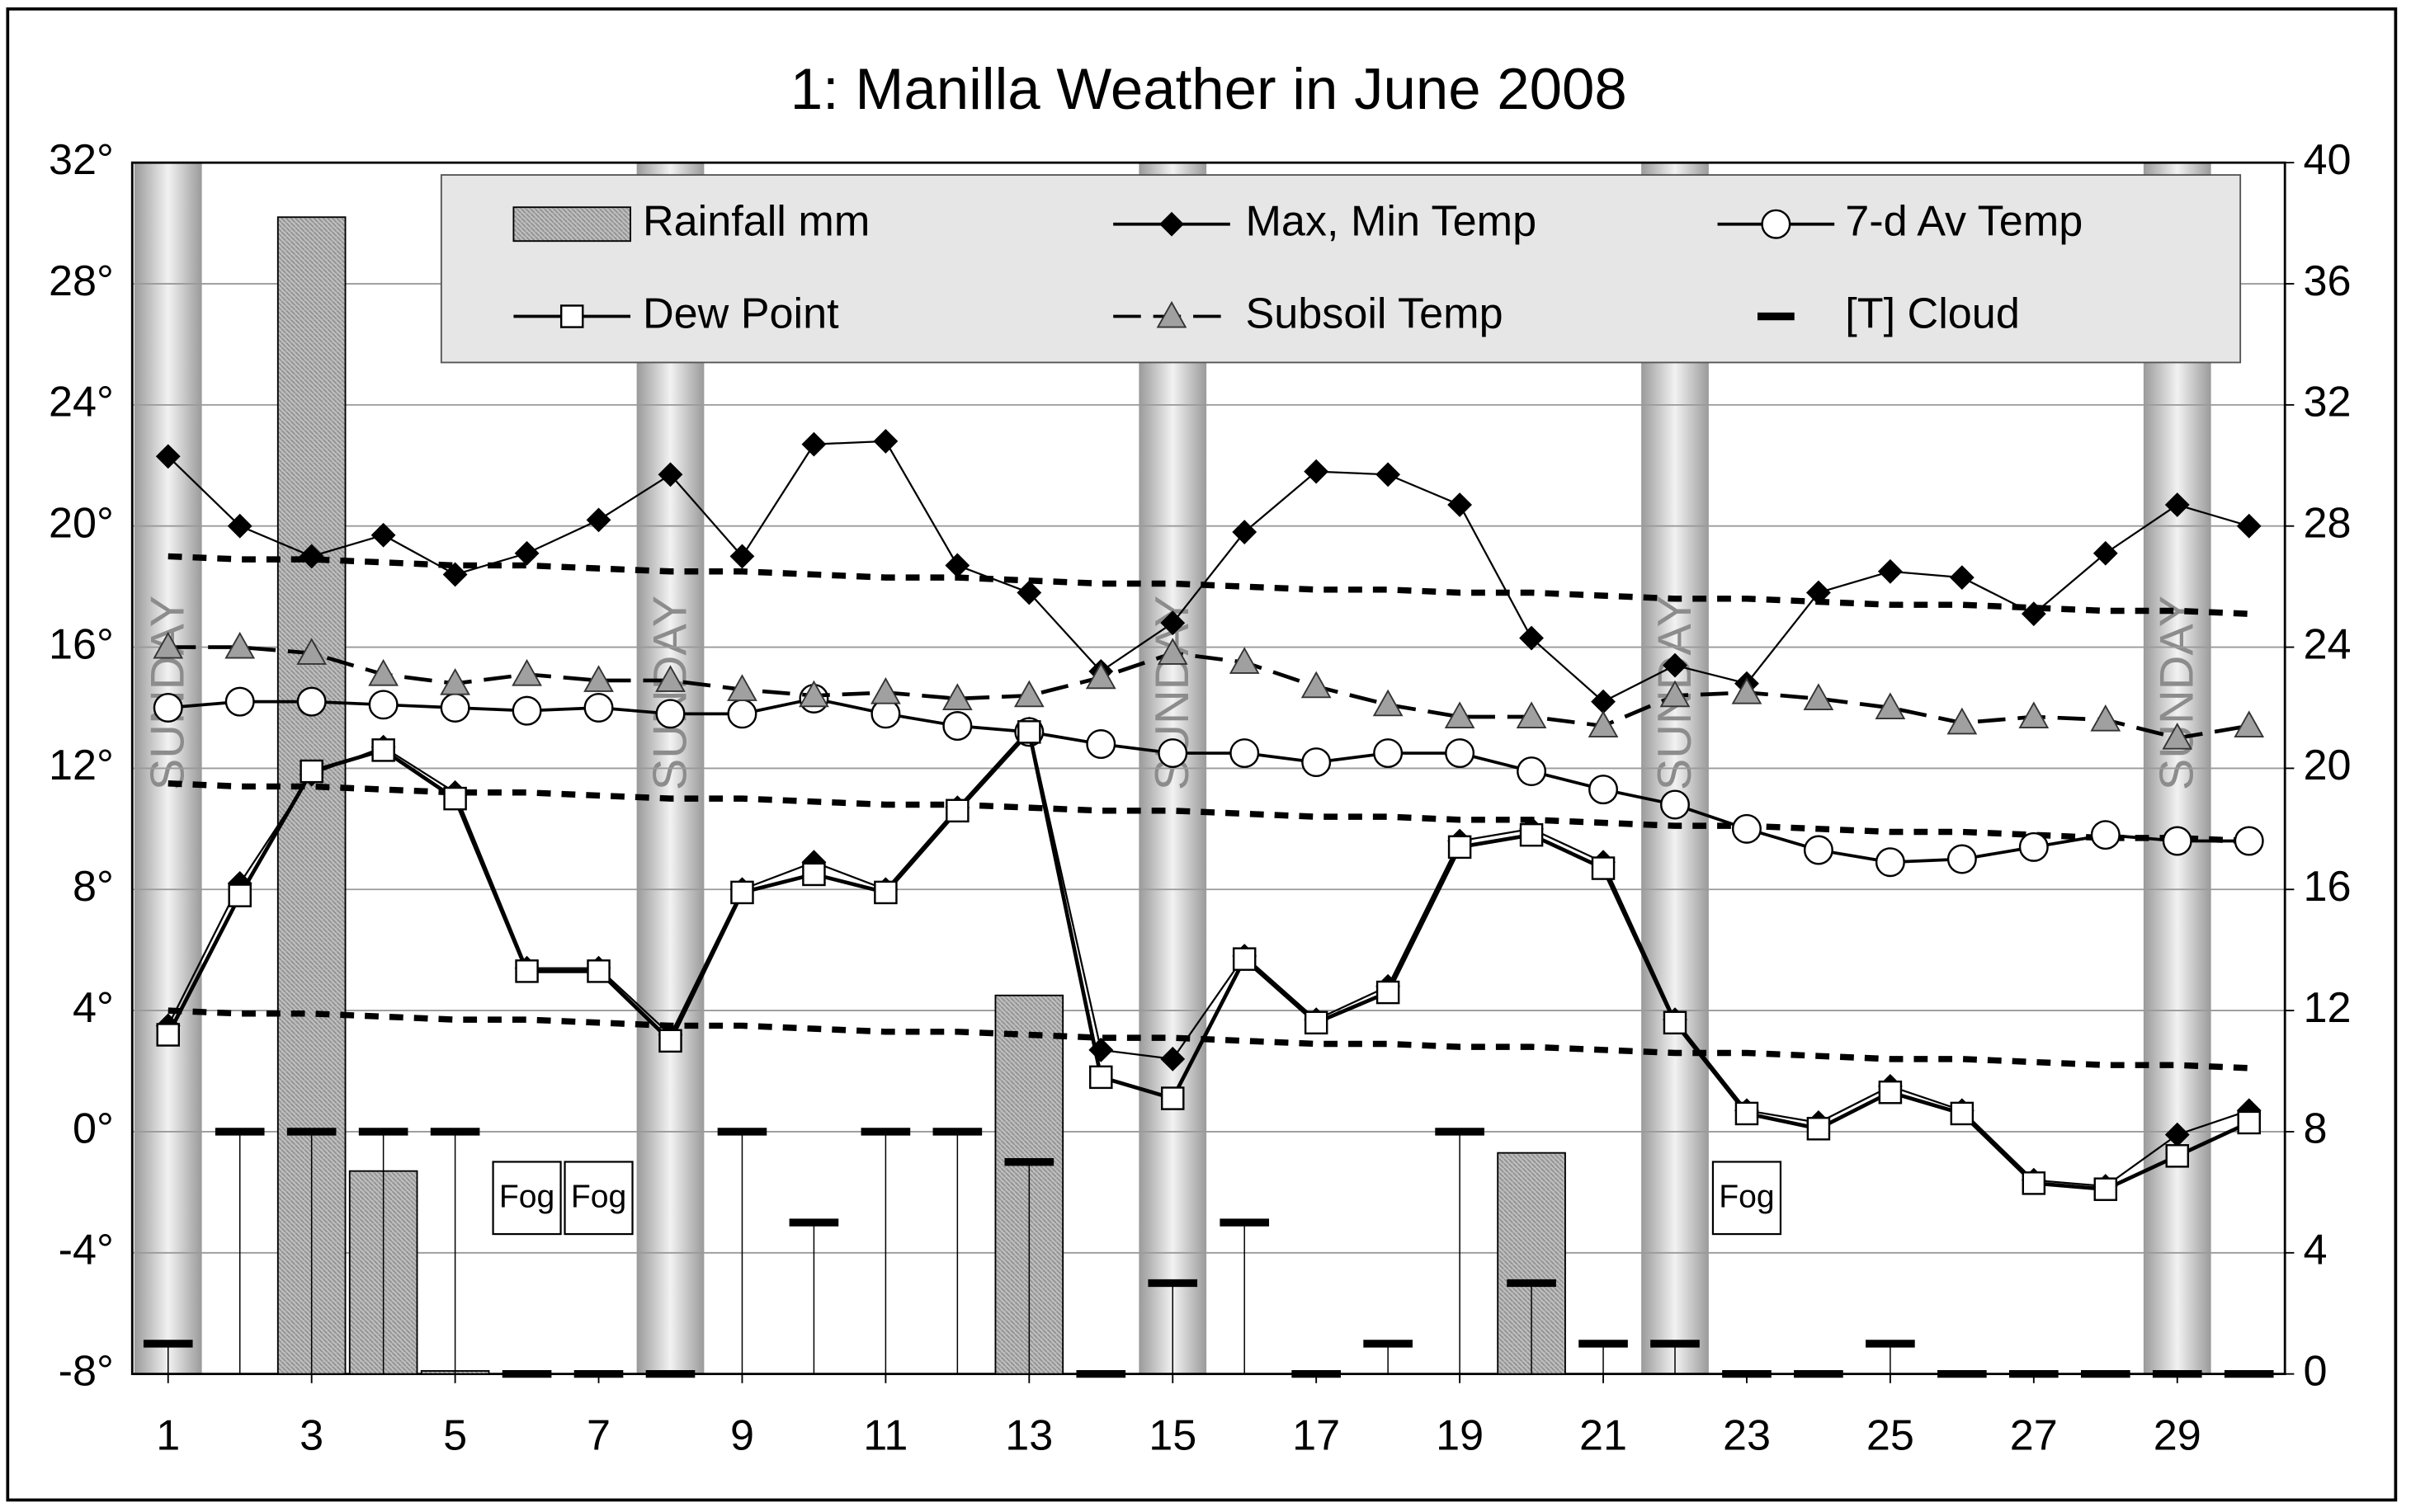 The width and height of the screenshot is (2411, 1512). Describe the element at coordinates (455, 1436) in the screenshot. I see `x-tick-label: 5` at that location.